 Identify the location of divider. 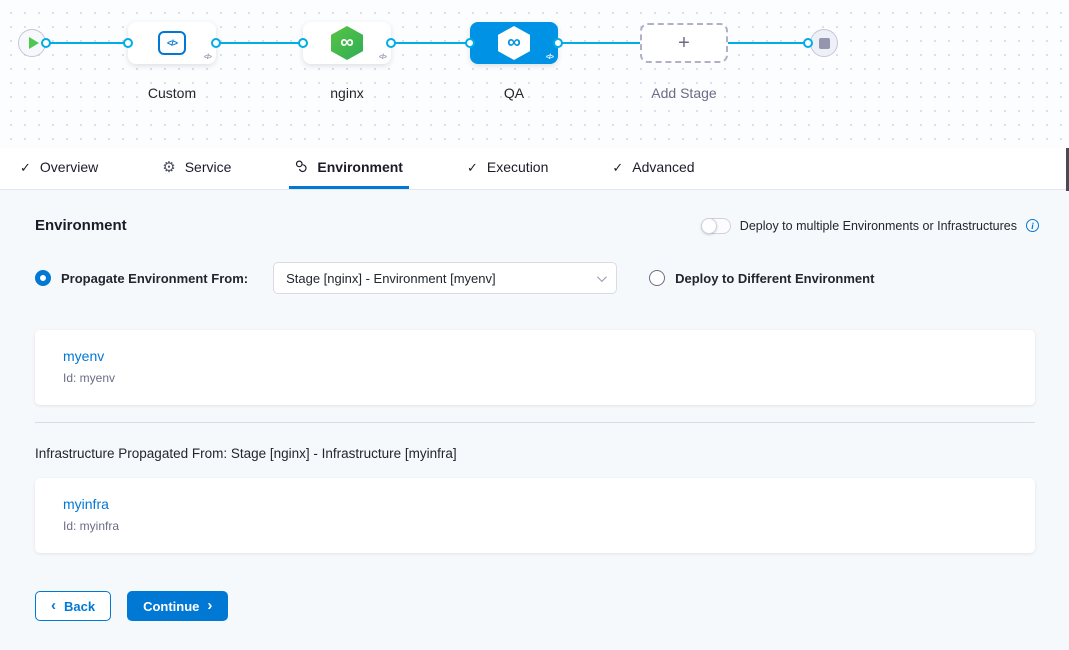
(535, 422).